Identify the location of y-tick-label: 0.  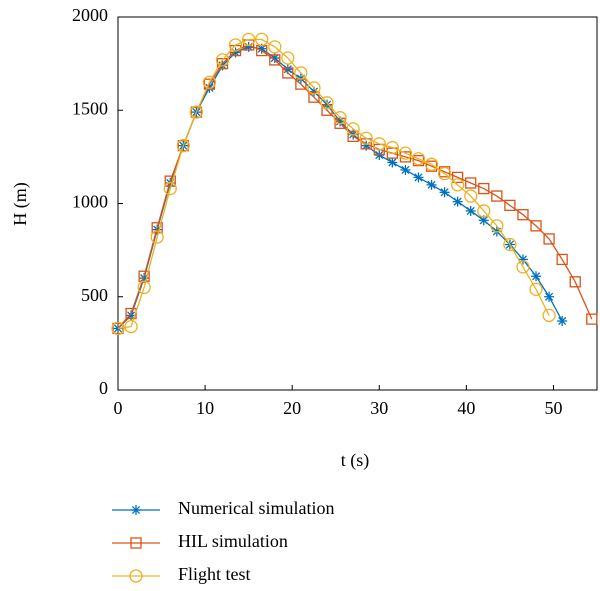
(103, 388).